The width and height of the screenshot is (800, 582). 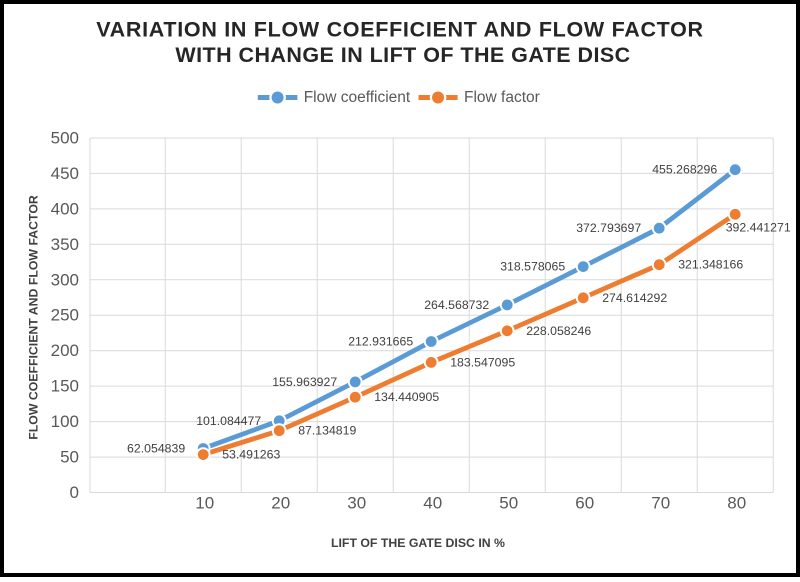 I want to click on svg-text: 100, so click(x=65, y=421).